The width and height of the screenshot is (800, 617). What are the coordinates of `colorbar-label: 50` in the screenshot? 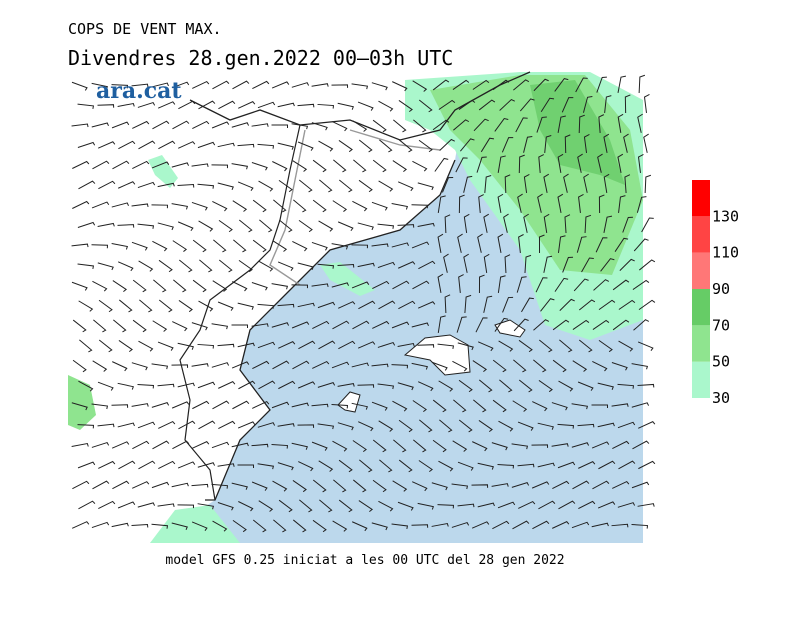 It's located at (721, 362).